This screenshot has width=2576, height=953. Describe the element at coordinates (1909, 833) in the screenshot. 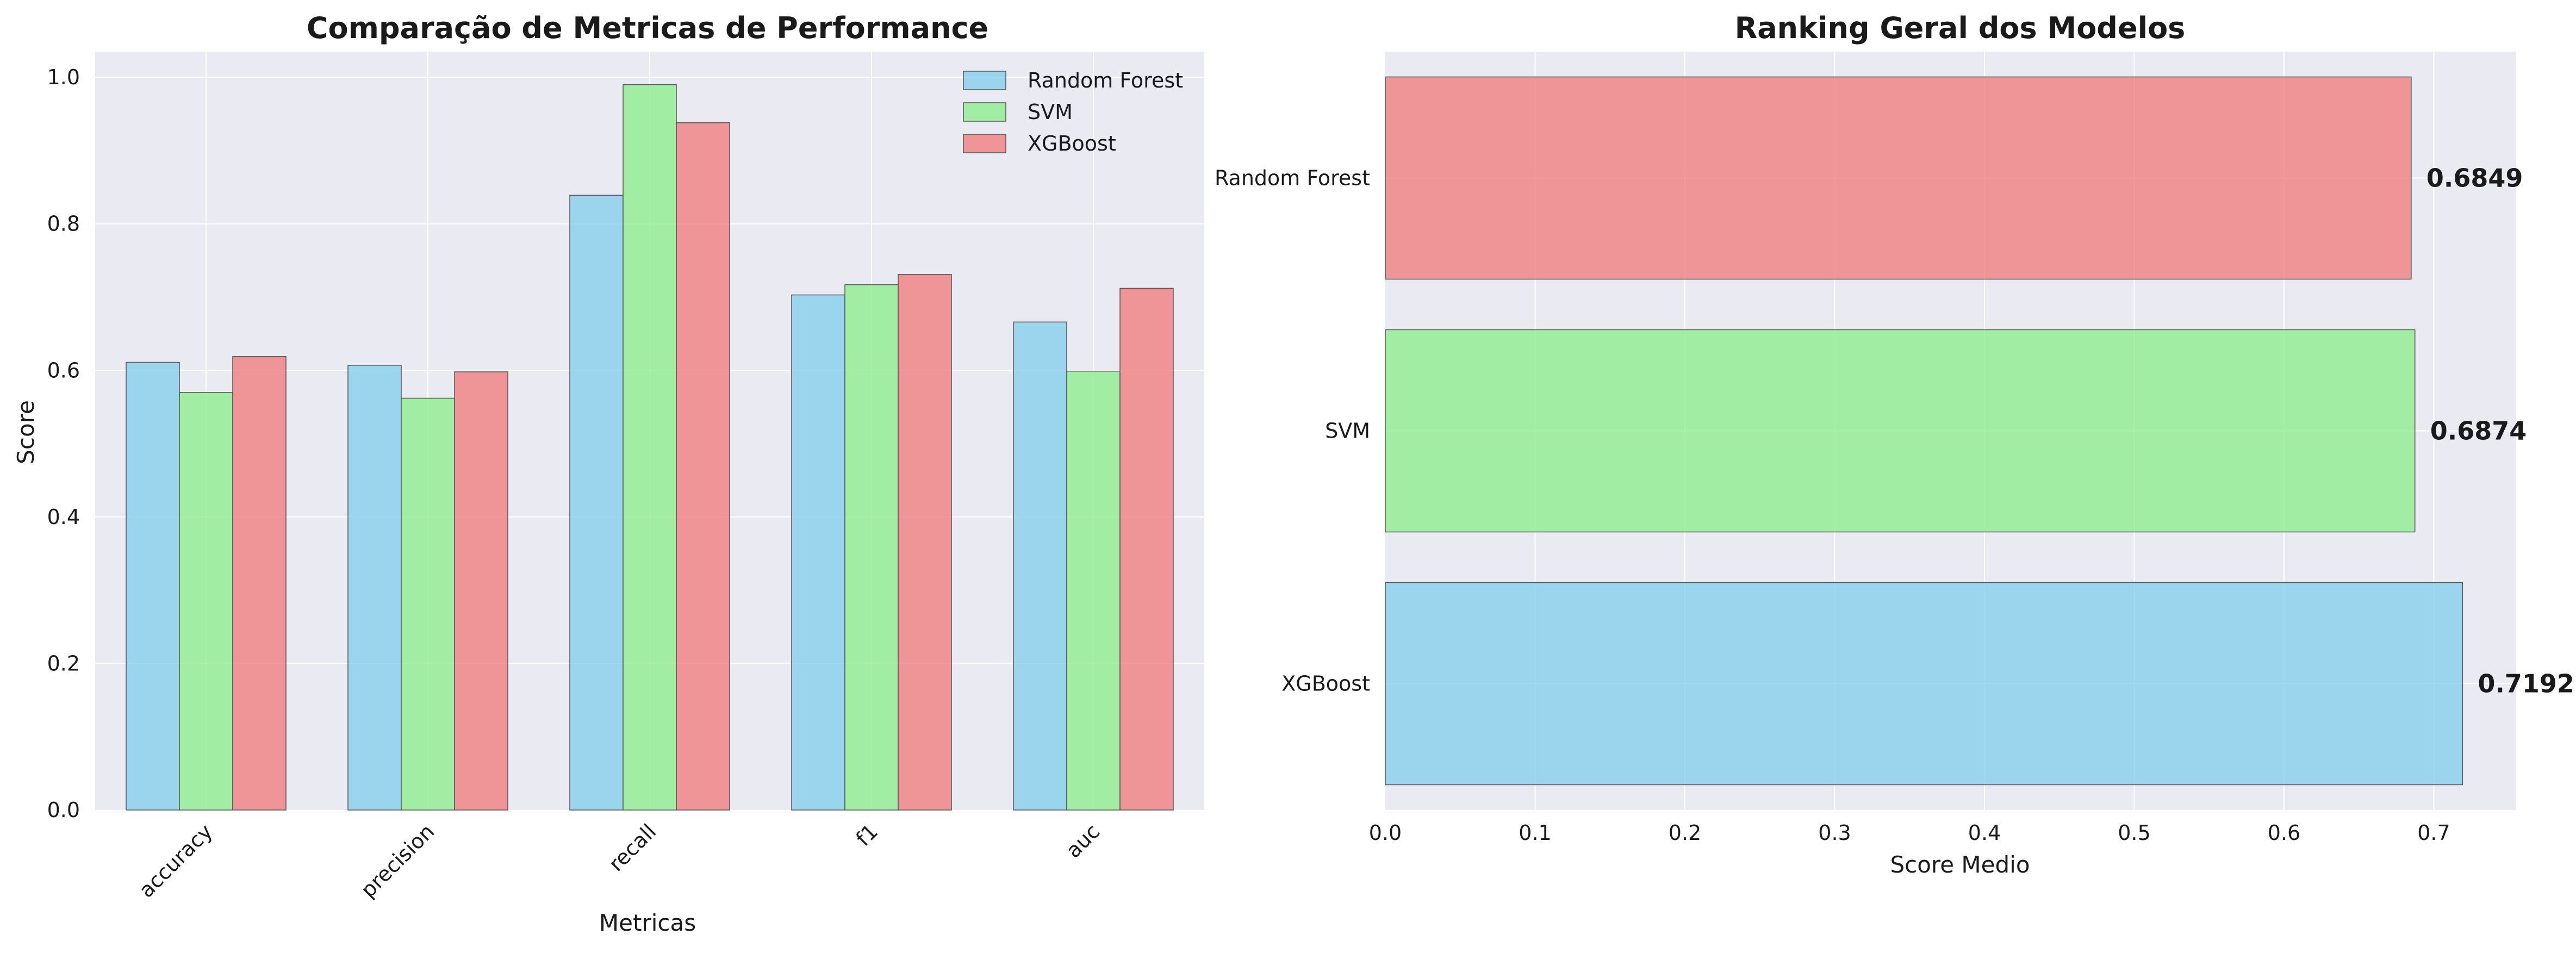

I see `ranking-chart-x-ticks: 0.0 0.1 0.2 0.3 0.4 0.5 0.6 0.7` at that location.